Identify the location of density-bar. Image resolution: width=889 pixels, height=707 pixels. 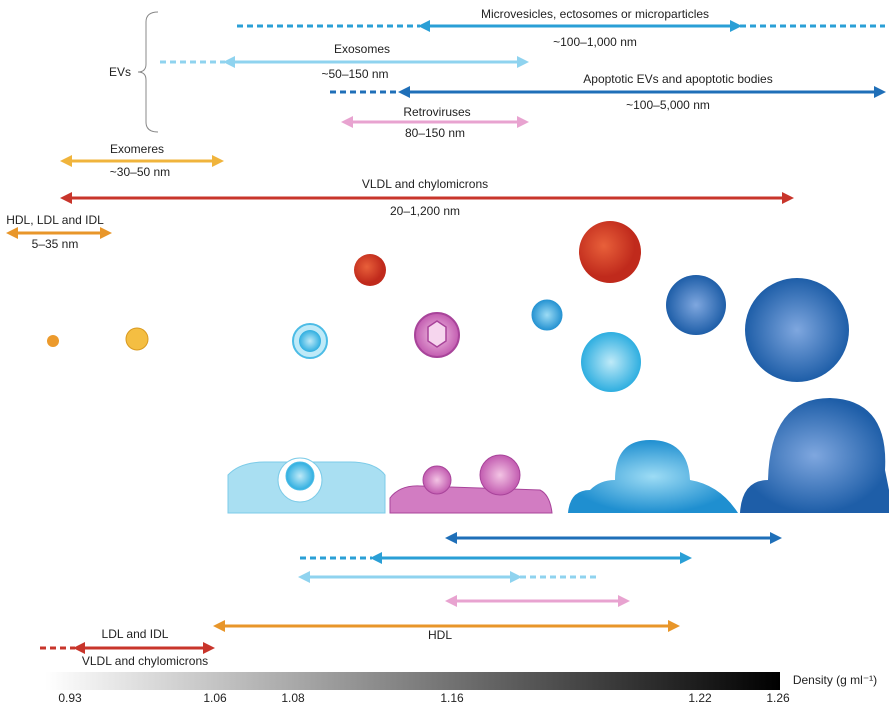
(412, 681).